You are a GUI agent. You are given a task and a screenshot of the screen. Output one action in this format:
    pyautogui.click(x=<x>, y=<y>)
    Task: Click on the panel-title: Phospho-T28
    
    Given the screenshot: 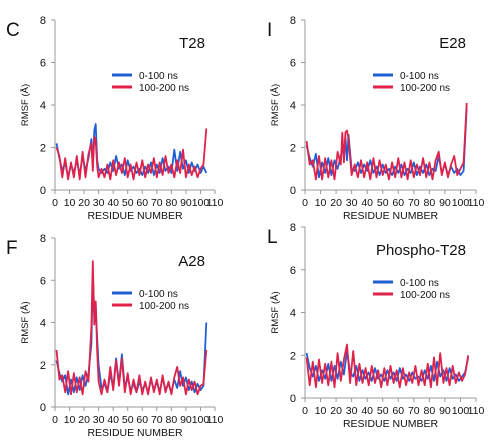 What is the action you would take?
    pyautogui.click(x=421, y=250)
    